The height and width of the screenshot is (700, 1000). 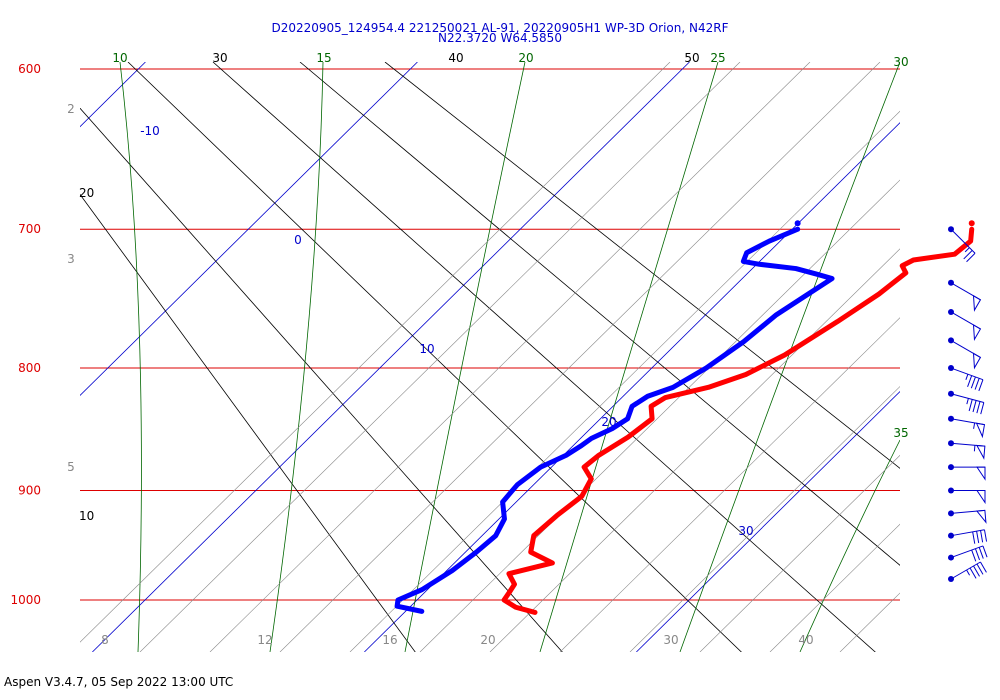 What do you see at coordinates (71, 467) in the screenshot?
I see `mixing-ratio-label: 5` at bounding box center [71, 467].